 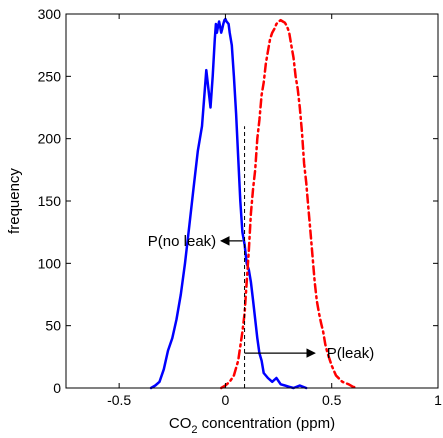 What do you see at coordinates (50, 14) in the screenshot?
I see `y-tick-label: 300` at bounding box center [50, 14].